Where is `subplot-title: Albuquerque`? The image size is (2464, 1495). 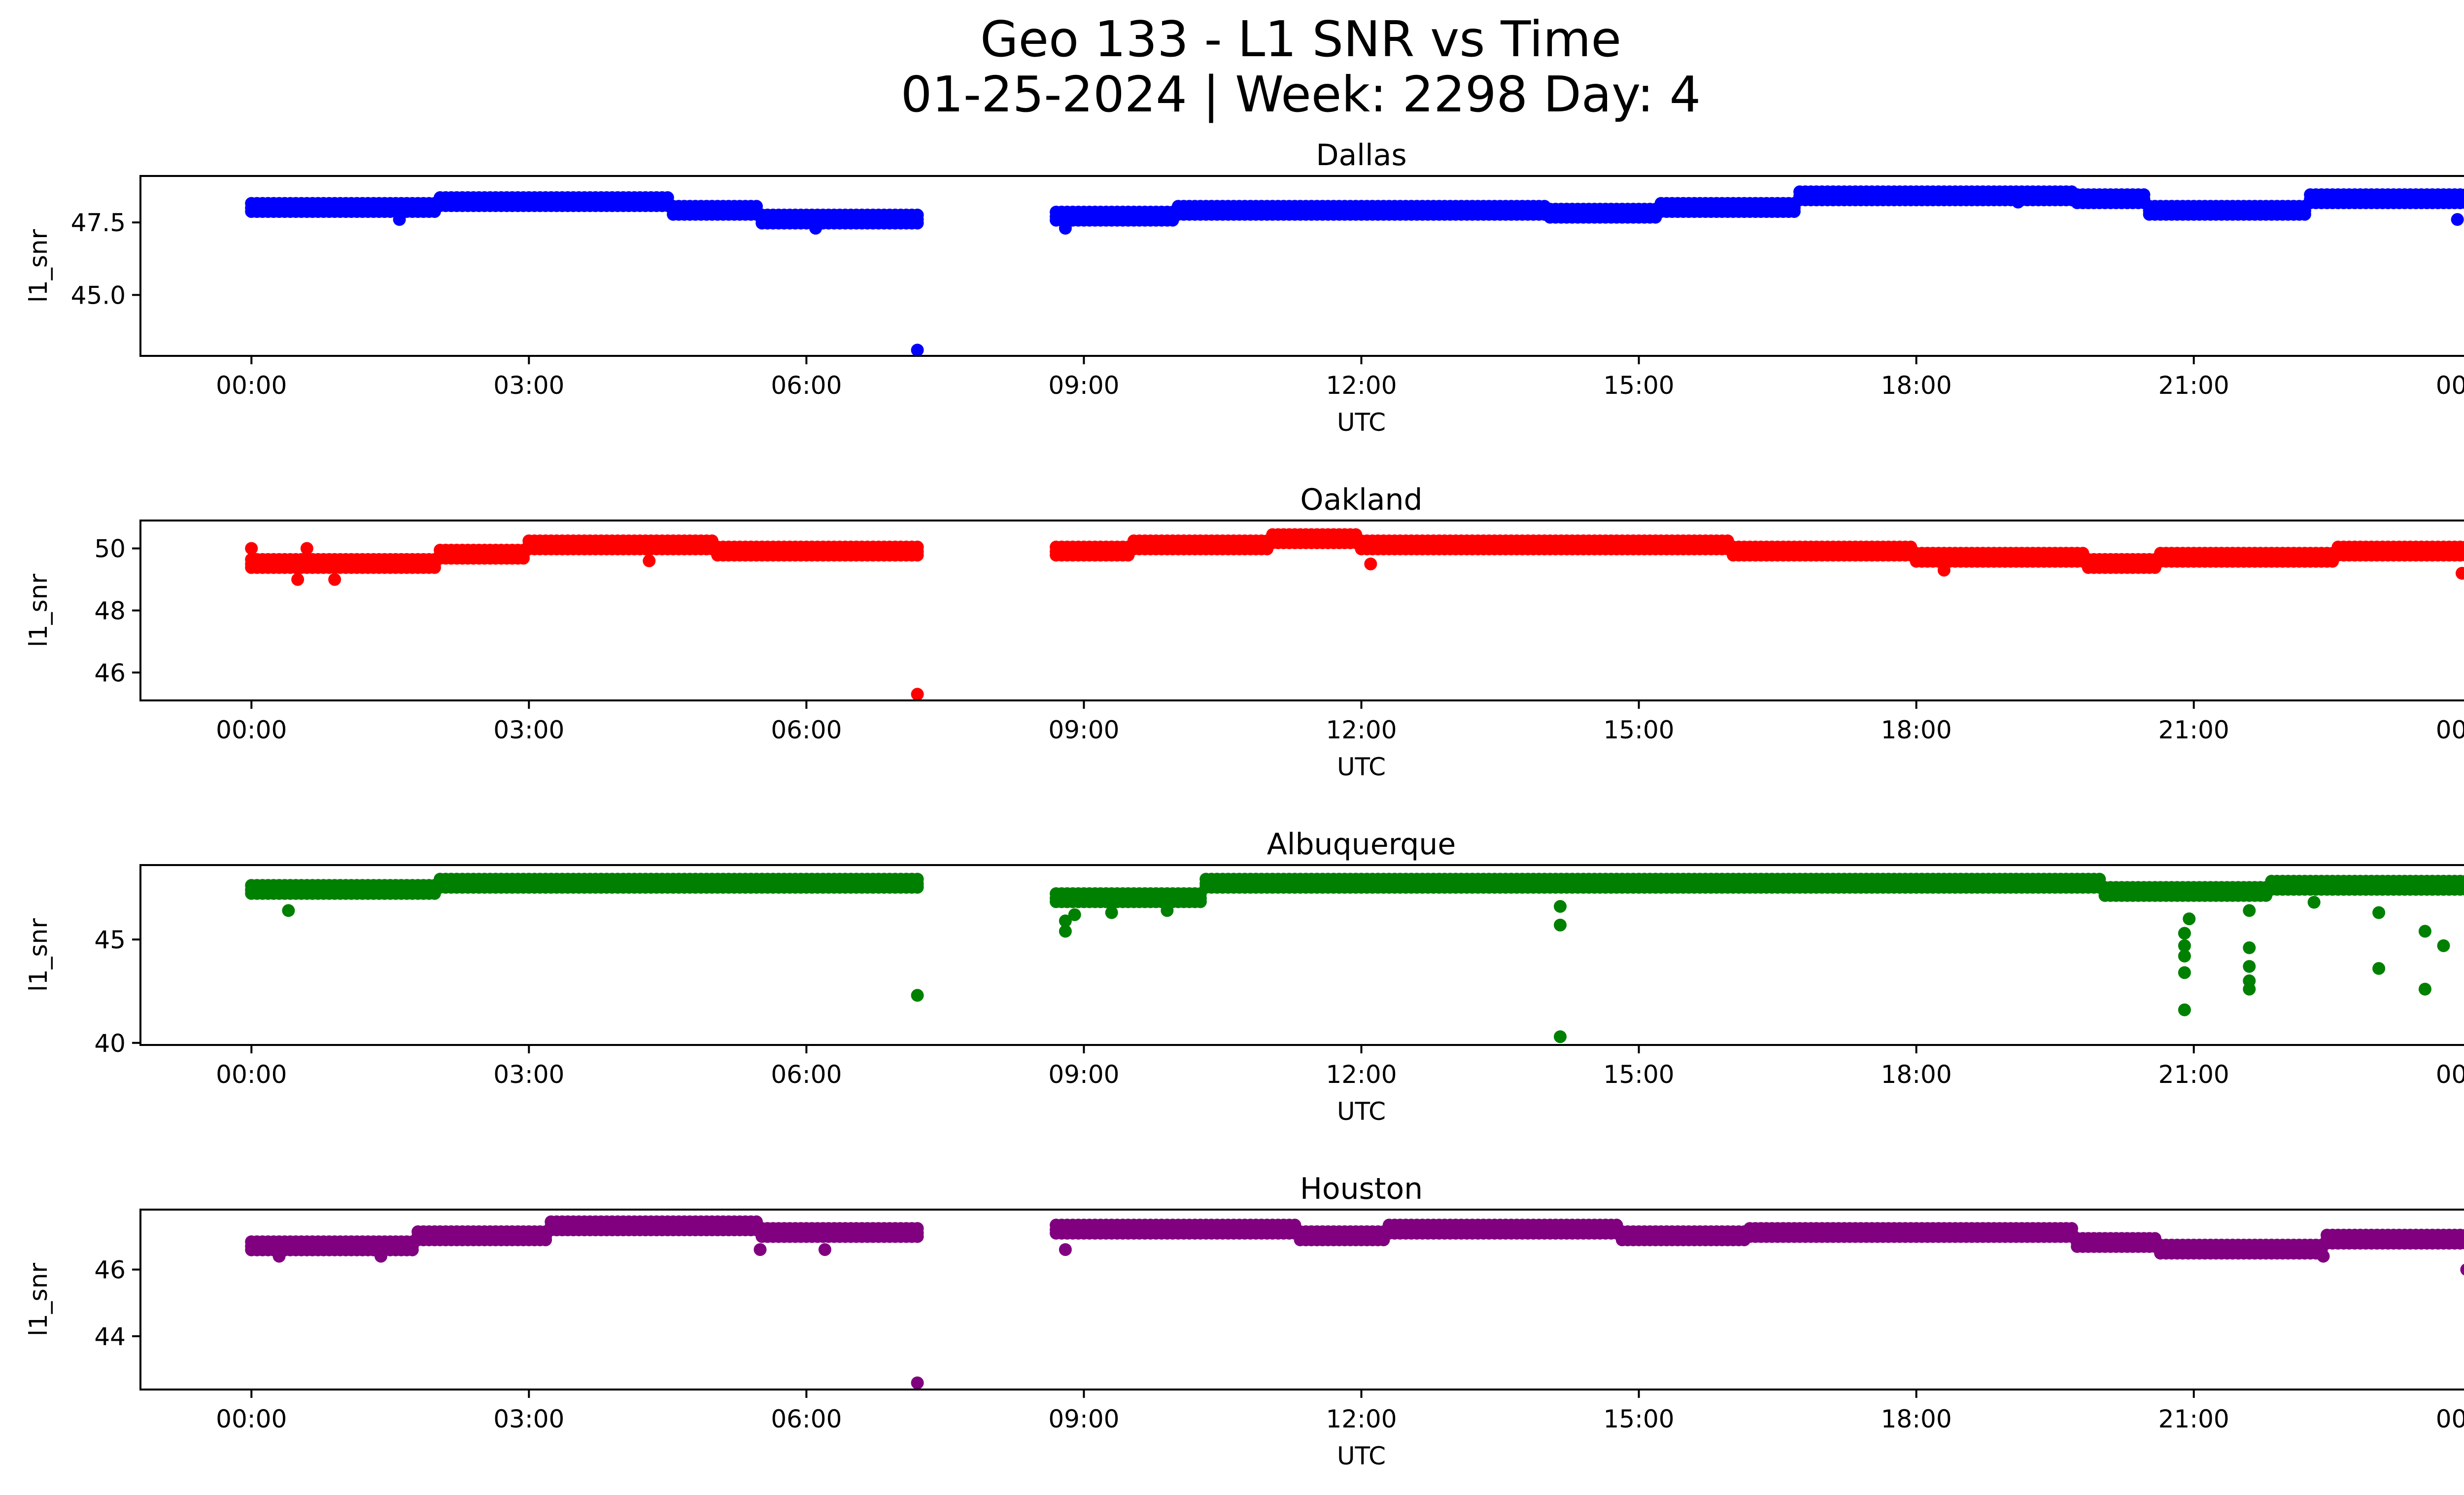 subplot-title: Albuquerque is located at coordinates (1361, 844).